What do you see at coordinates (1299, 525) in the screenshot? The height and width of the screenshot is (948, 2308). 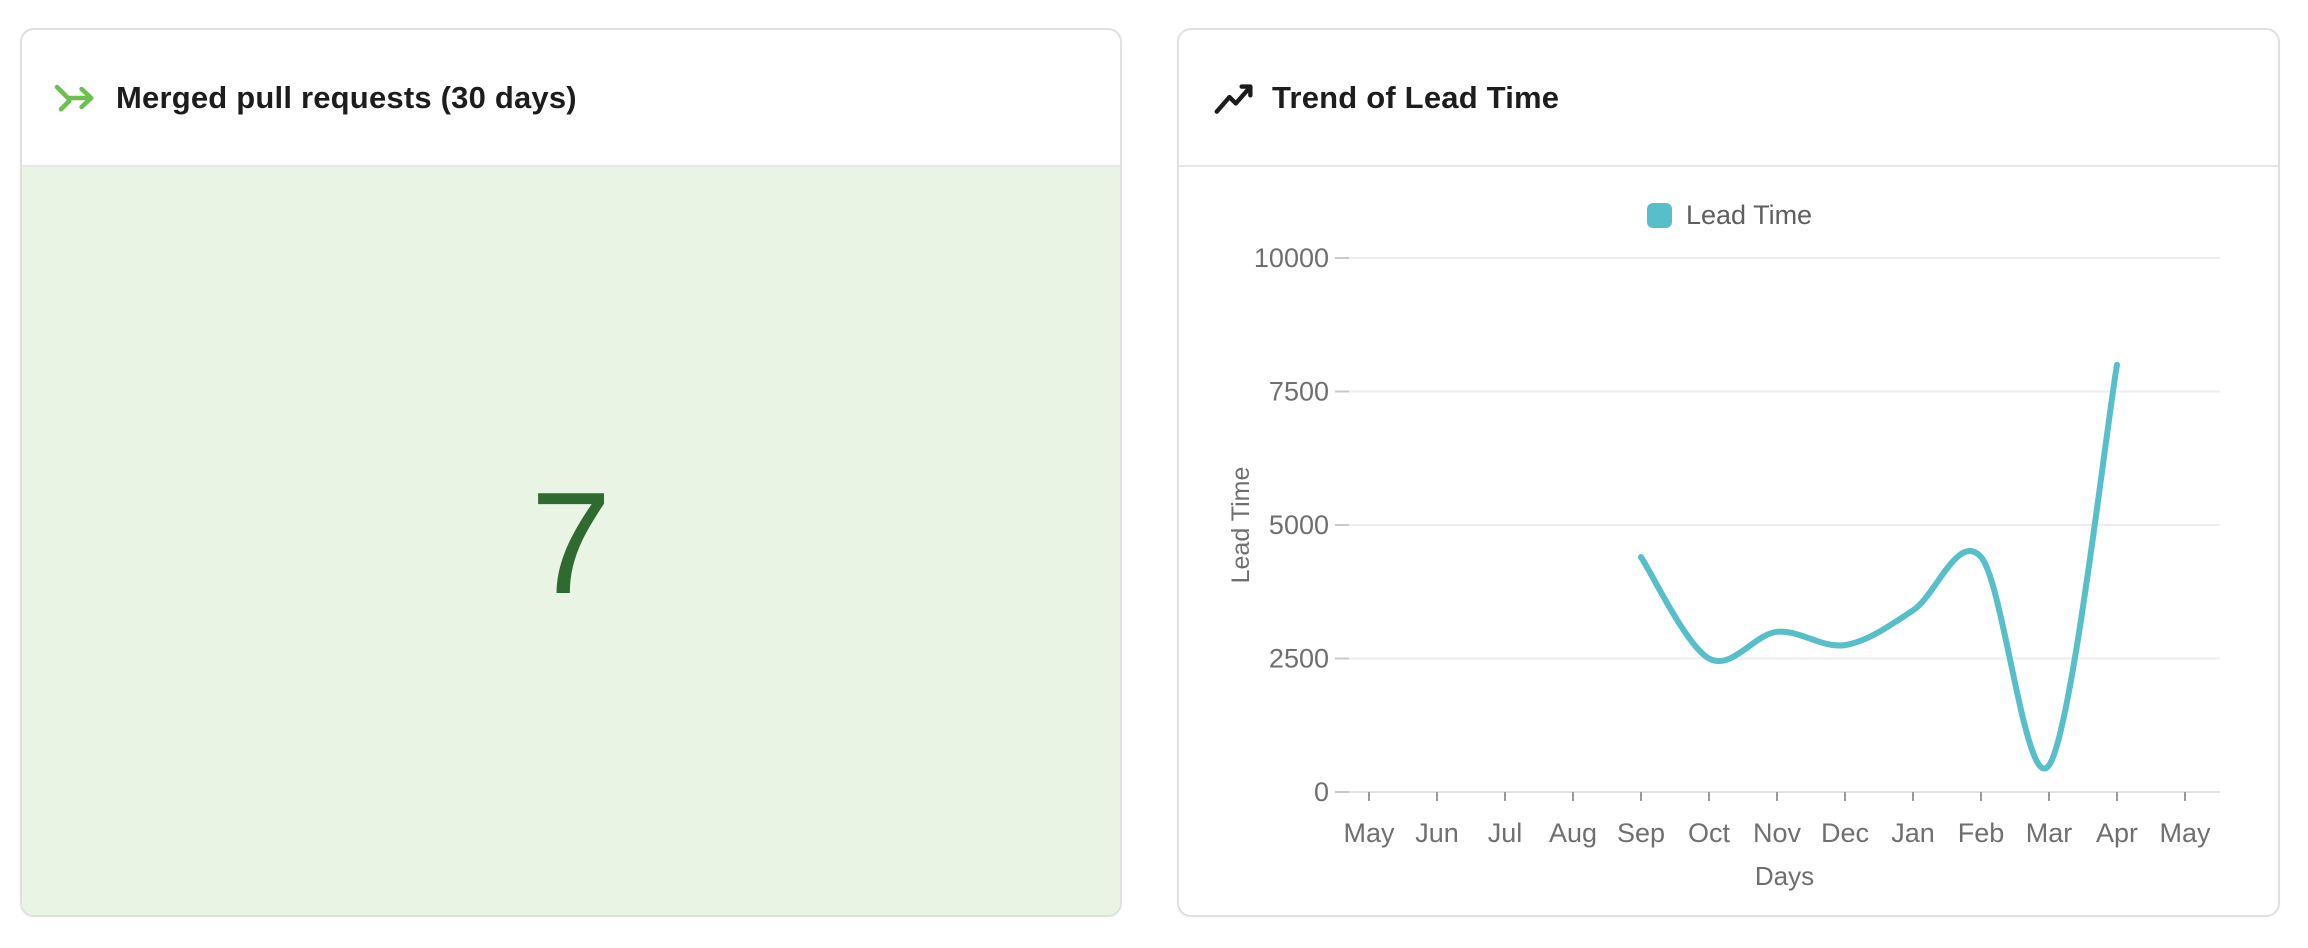 I see `y-axis-tick-label: 5000` at bounding box center [1299, 525].